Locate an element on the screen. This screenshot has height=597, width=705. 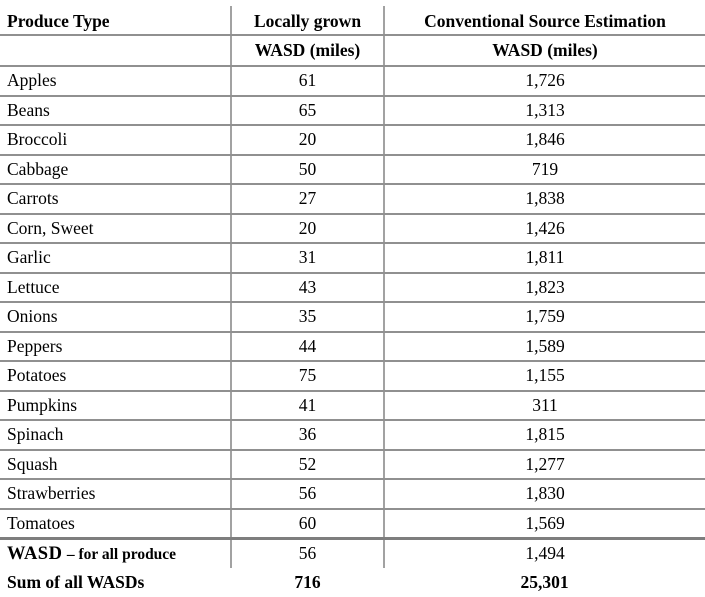
conventional-wasd-cell: 1,759 is located at coordinates (544, 317).